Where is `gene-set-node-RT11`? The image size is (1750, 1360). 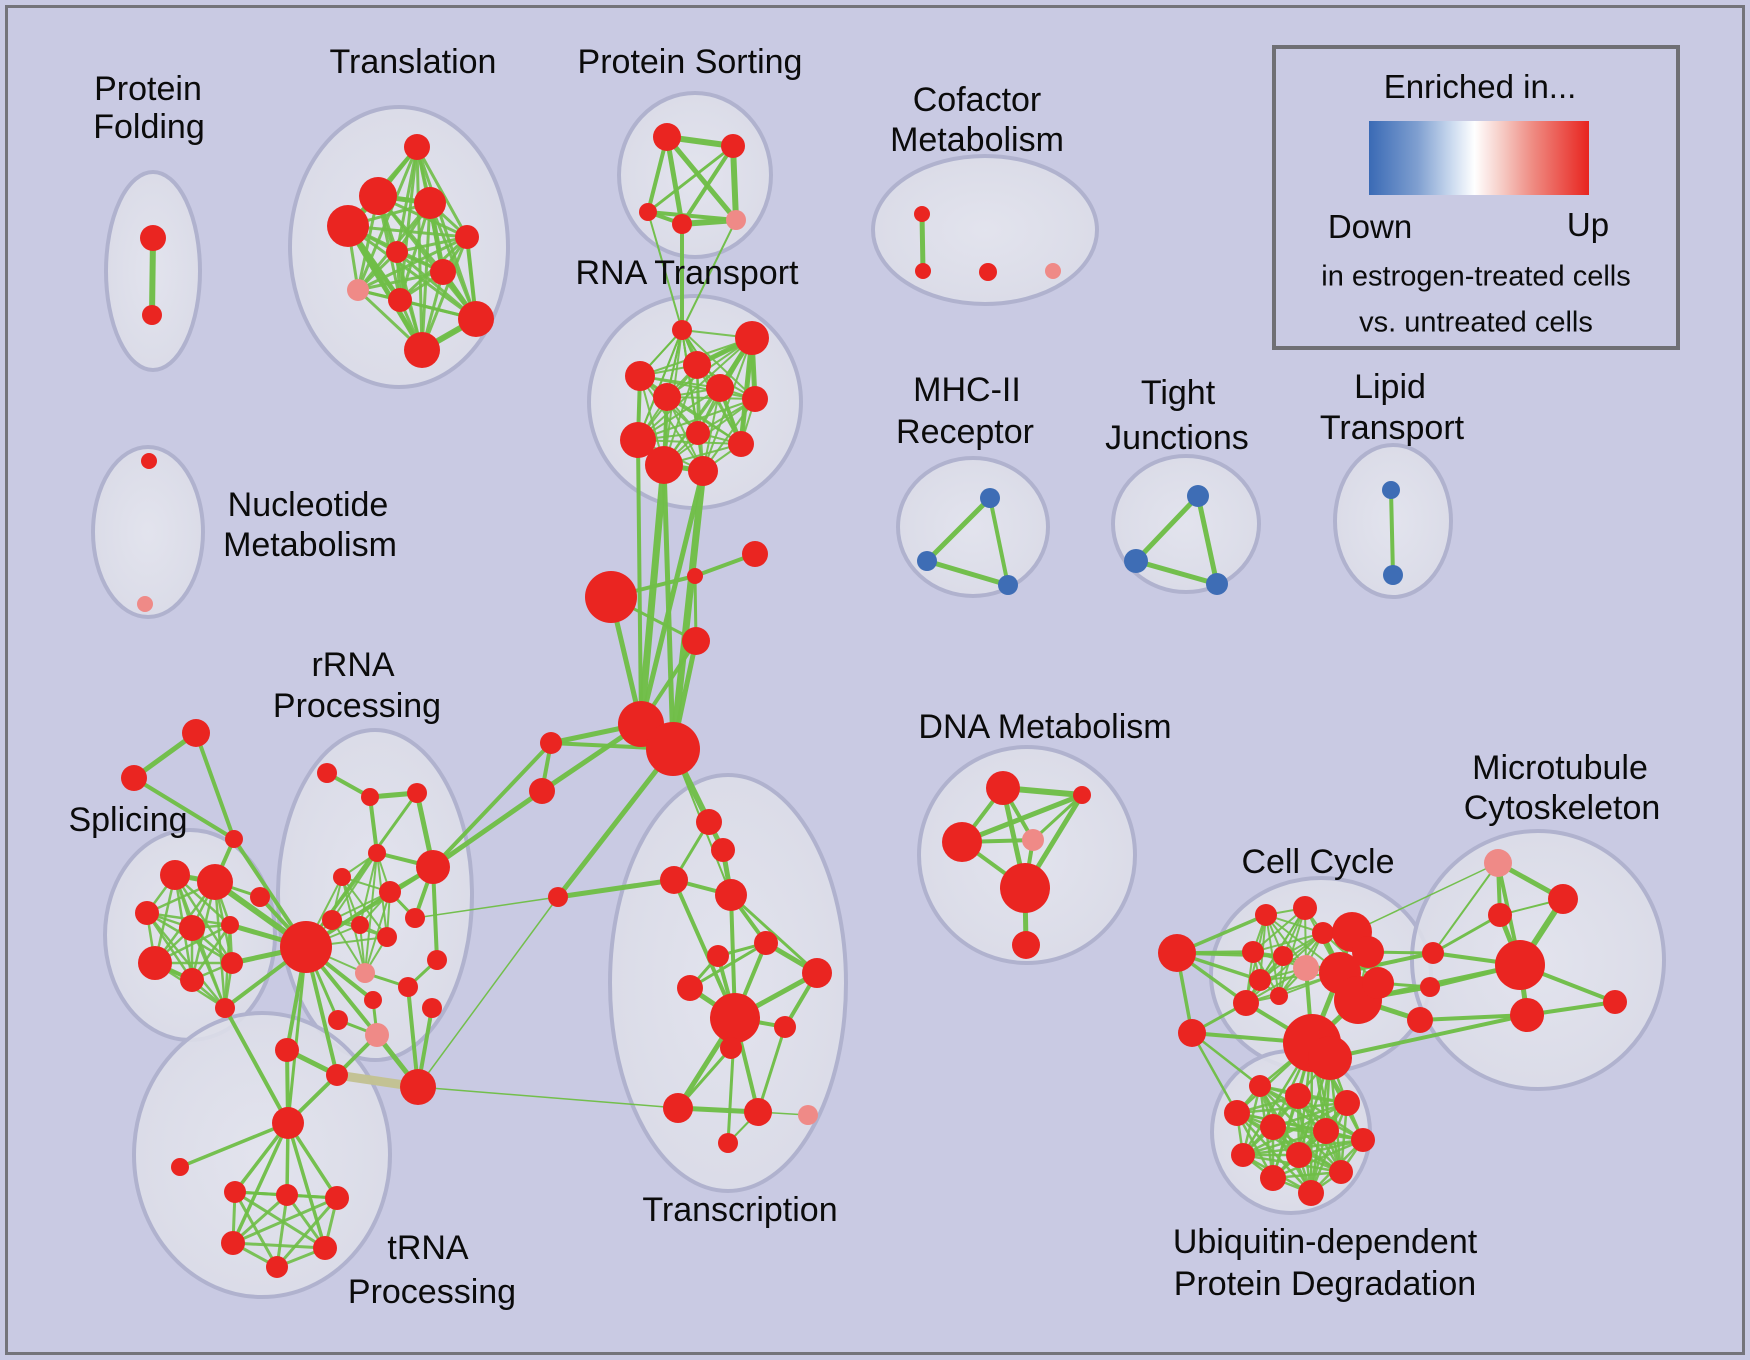
gene-set-node-RT11 is located at coordinates (664, 465).